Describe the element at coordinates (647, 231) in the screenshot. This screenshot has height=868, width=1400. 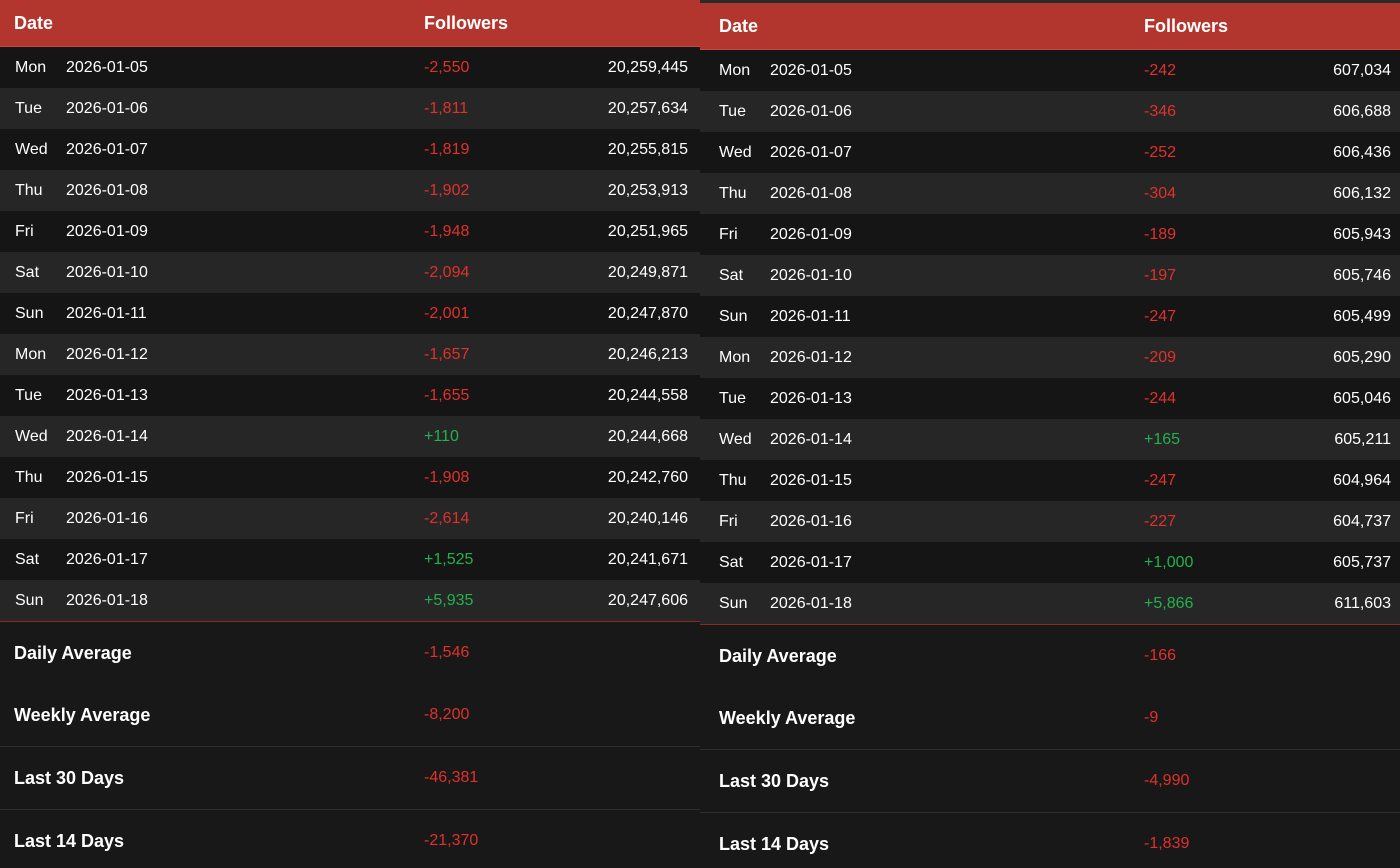
I see `follower-total-cell: 20,251,965` at that location.